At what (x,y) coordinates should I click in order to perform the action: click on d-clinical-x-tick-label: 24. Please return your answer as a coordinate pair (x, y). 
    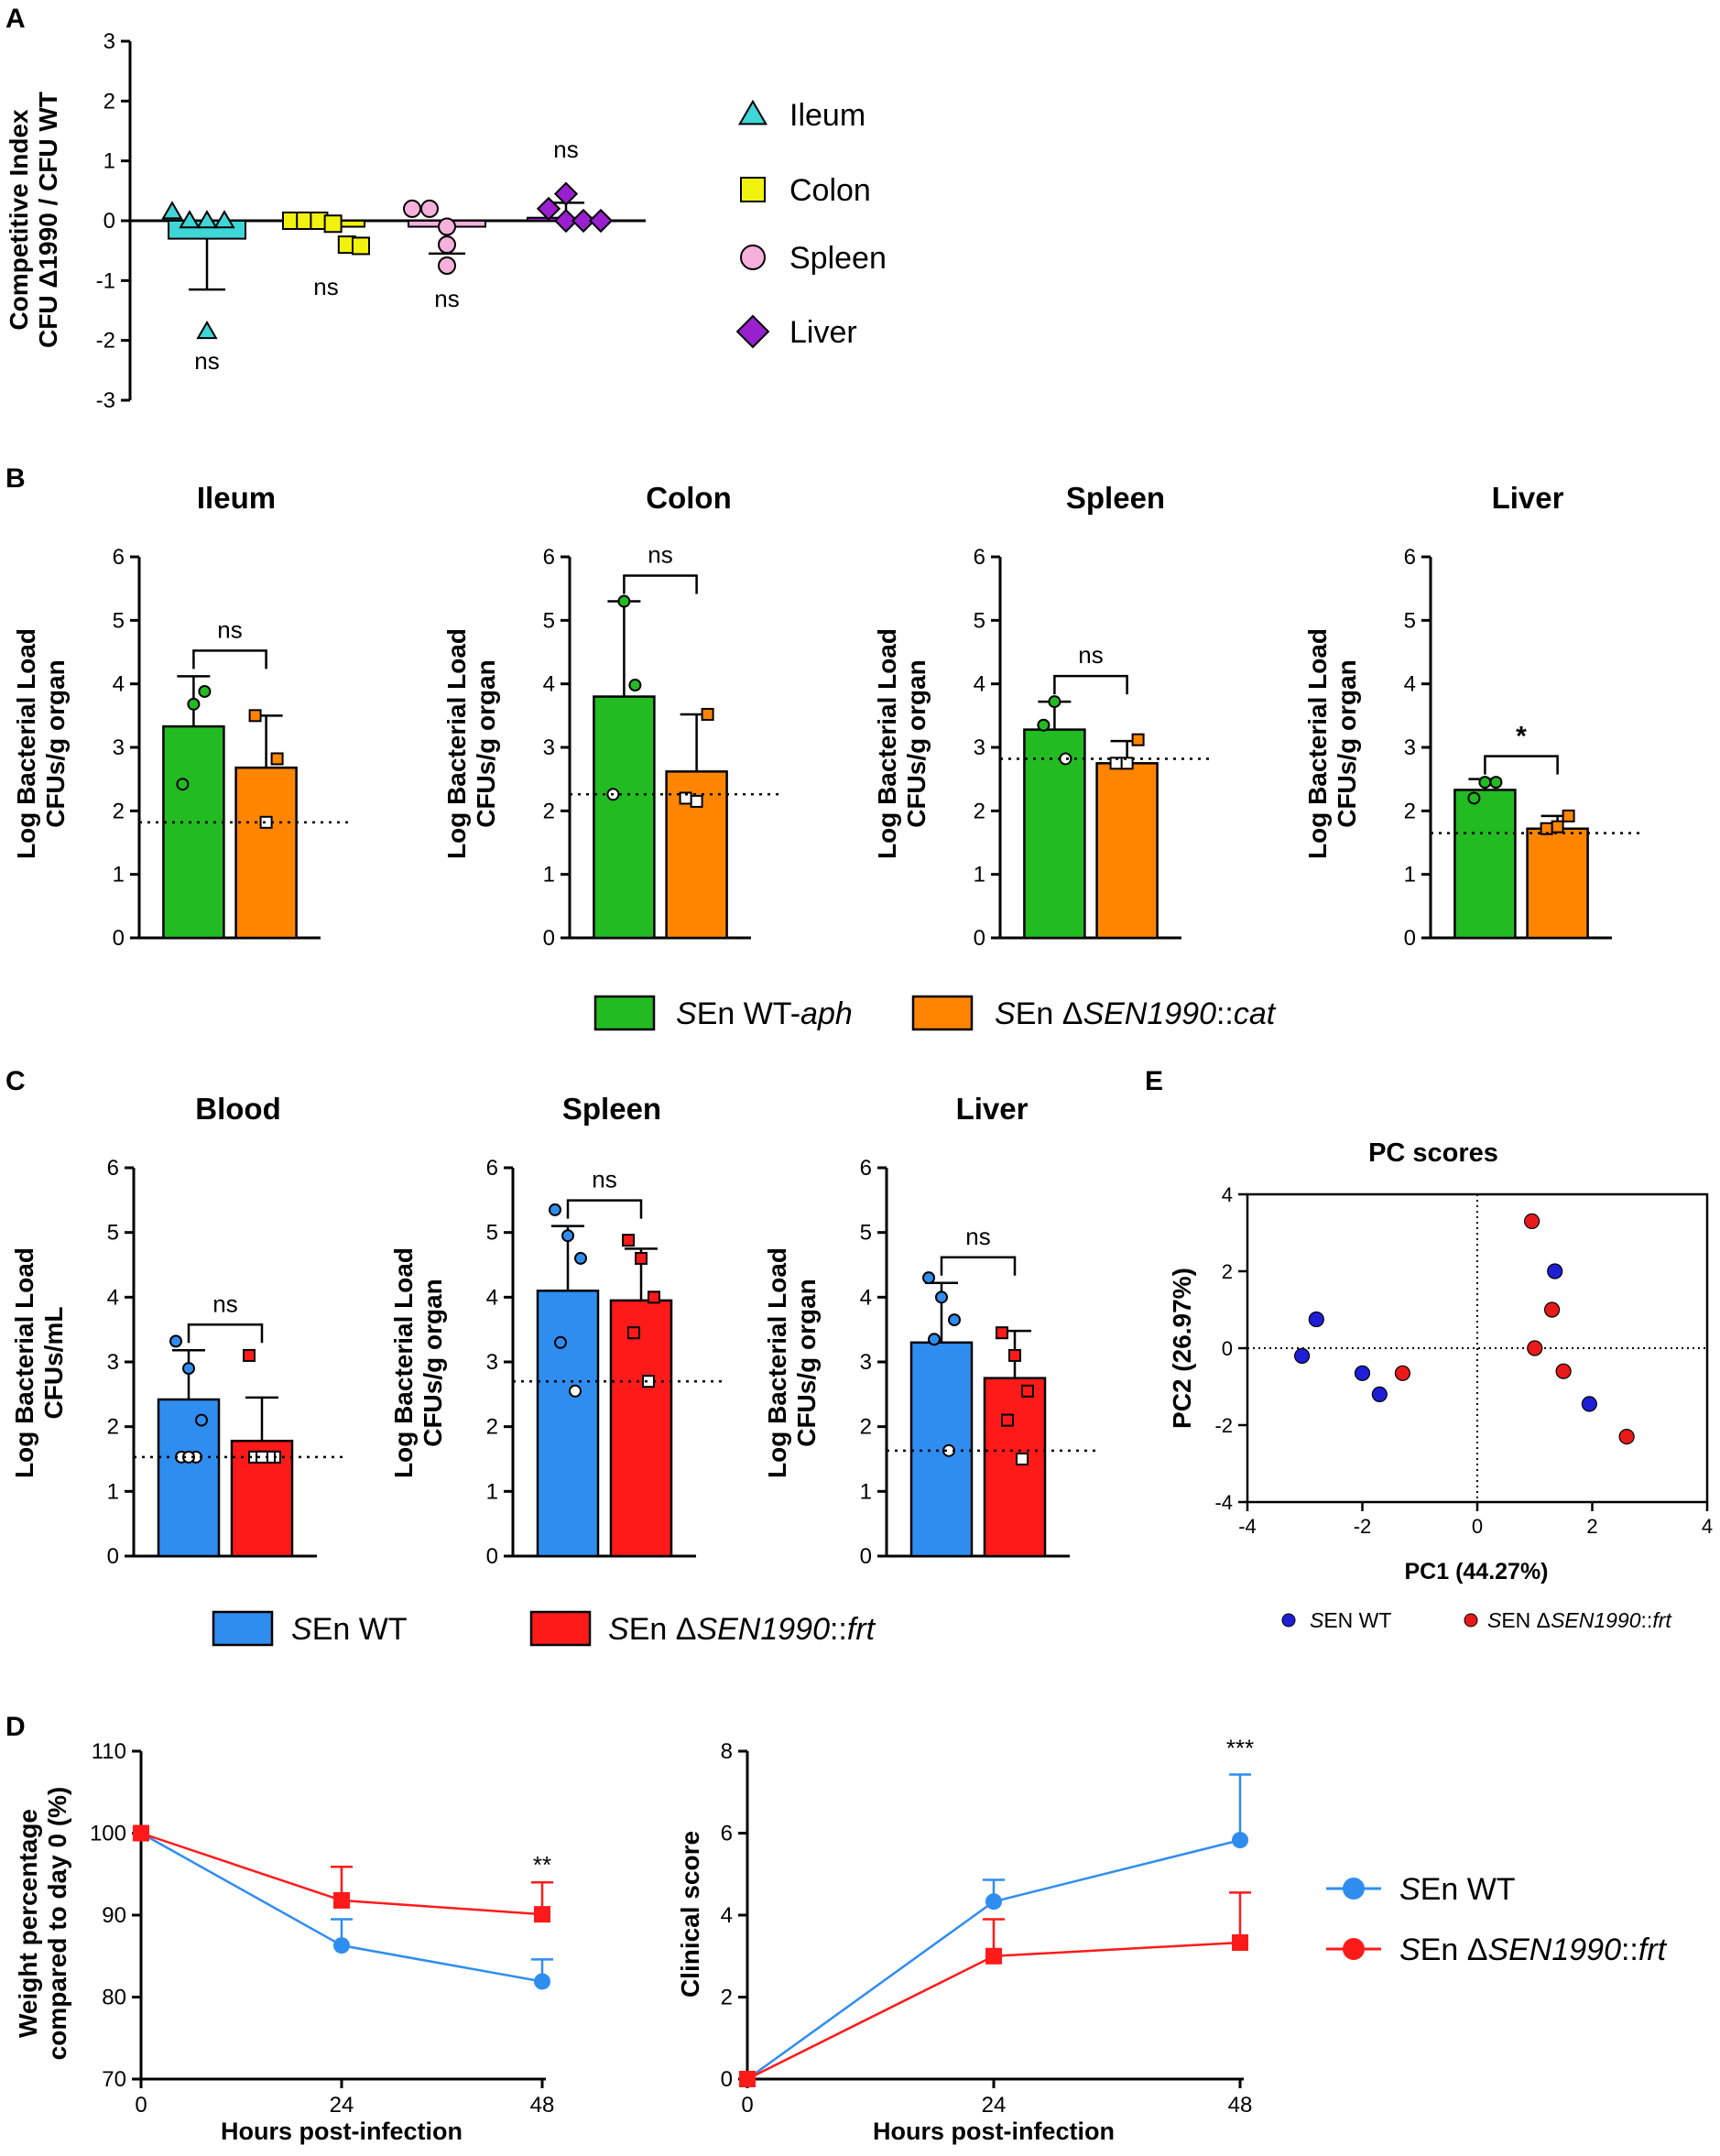
    Looking at the image, I should click on (994, 2105).